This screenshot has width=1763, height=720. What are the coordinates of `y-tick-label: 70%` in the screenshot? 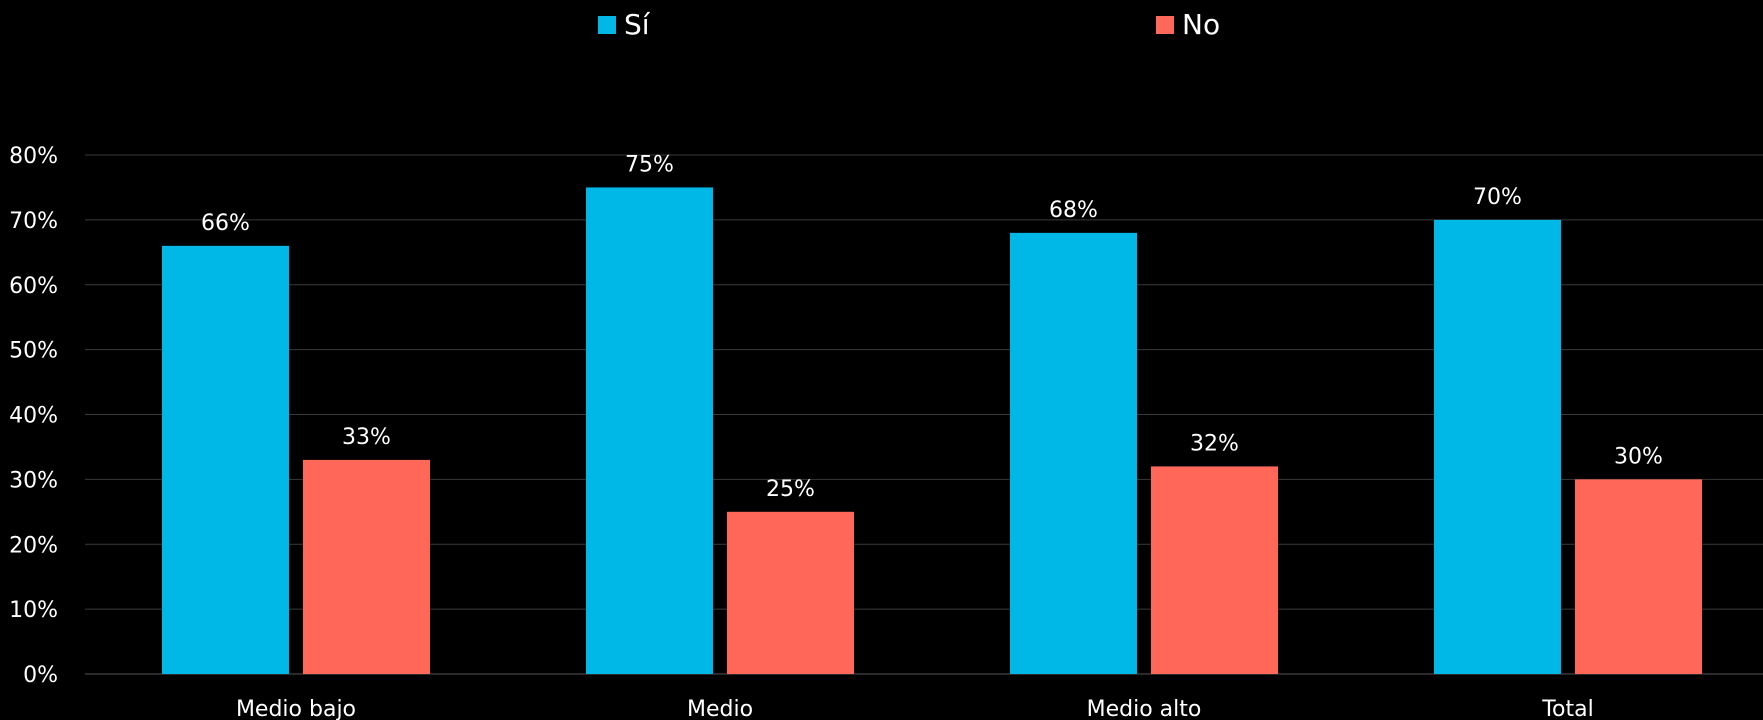 It's located at (33, 221).